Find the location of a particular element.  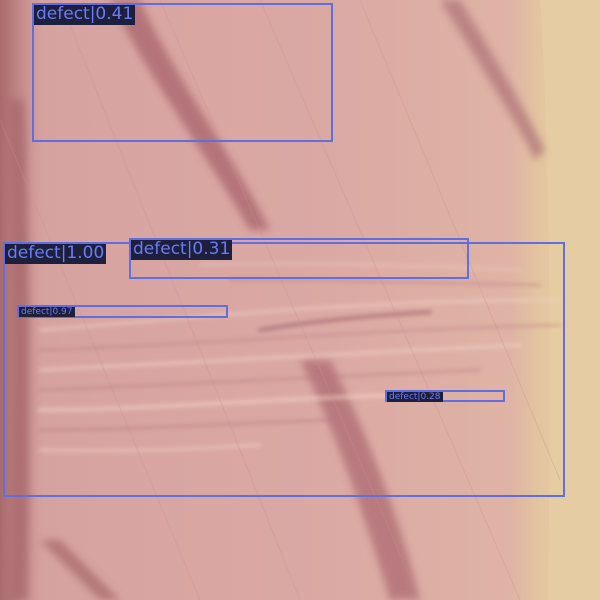

detection-label: defect|1.00 is located at coordinates (56, 253).